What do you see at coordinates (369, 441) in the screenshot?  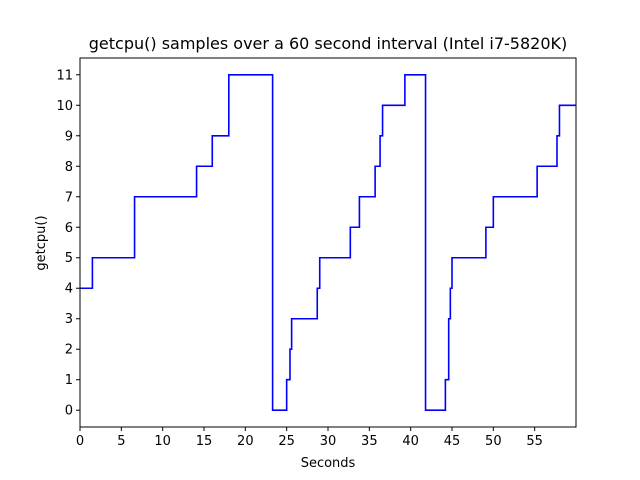 I see `x-tick-label: 35` at bounding box center [369, 441].